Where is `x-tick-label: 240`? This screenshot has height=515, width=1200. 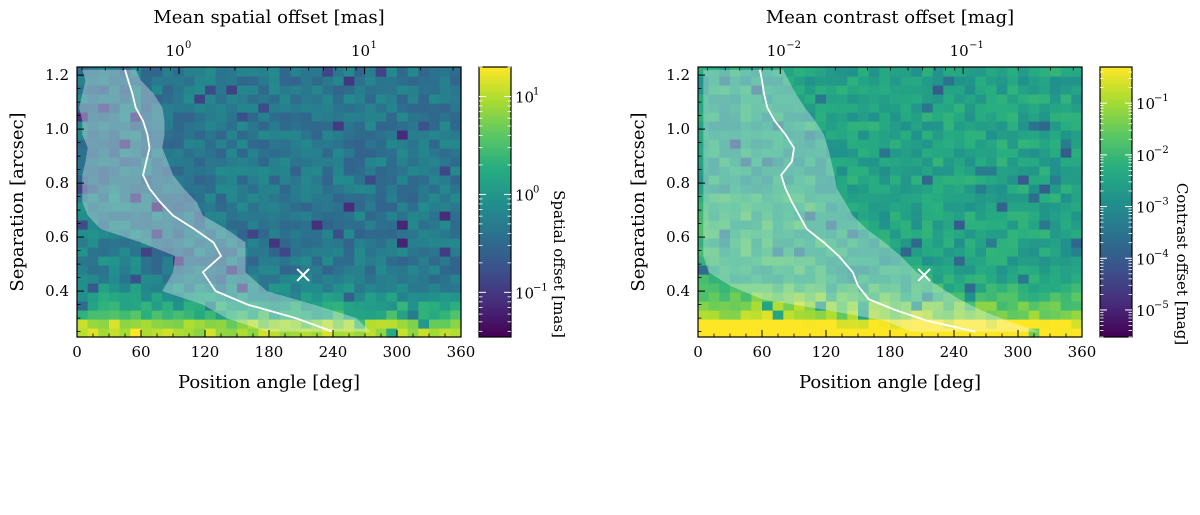
x-tick-label: 240 is located at coordinates (333, 352).